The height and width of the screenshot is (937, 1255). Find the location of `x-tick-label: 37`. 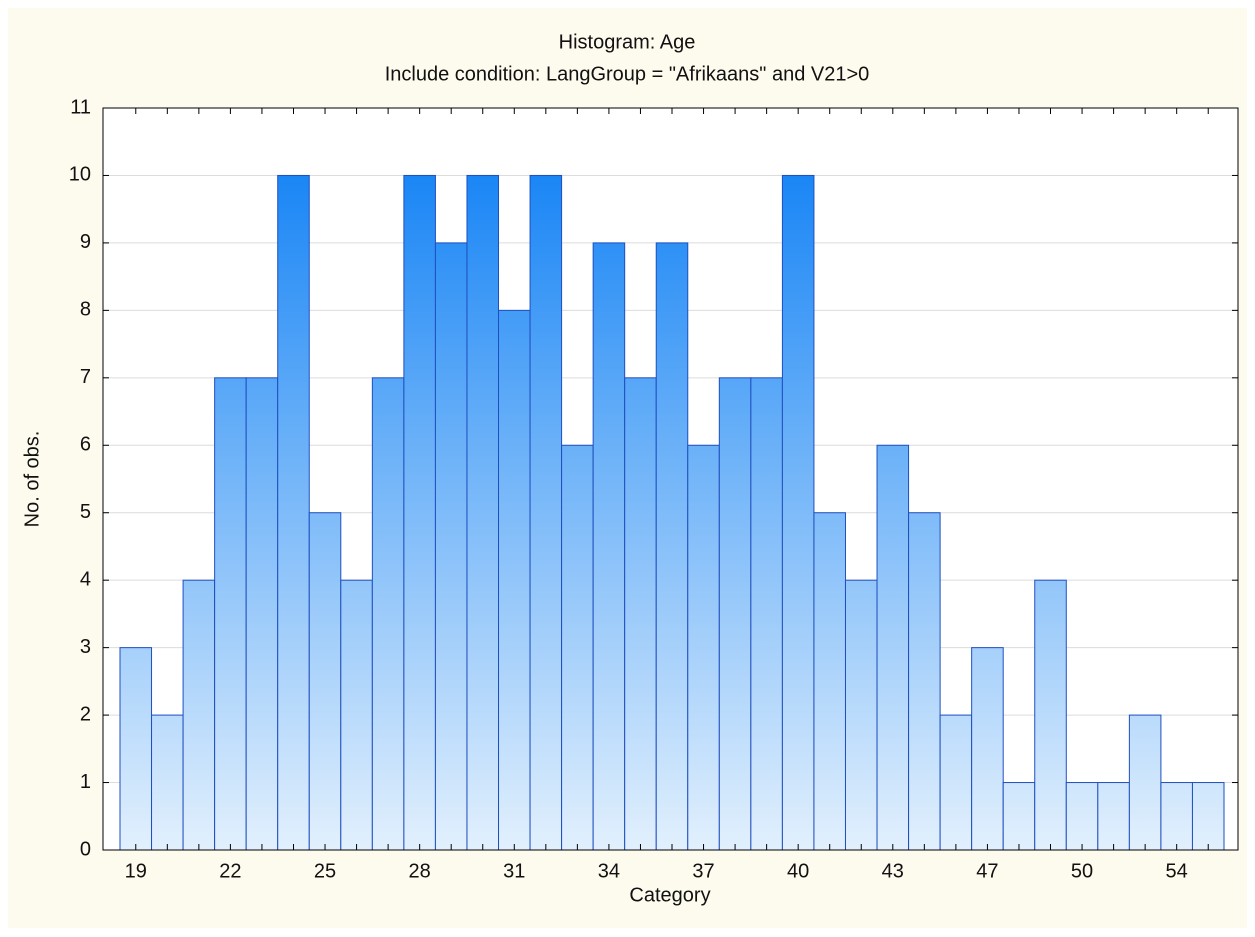

x-tick-label: 37 is located at coordinates (703, 871).